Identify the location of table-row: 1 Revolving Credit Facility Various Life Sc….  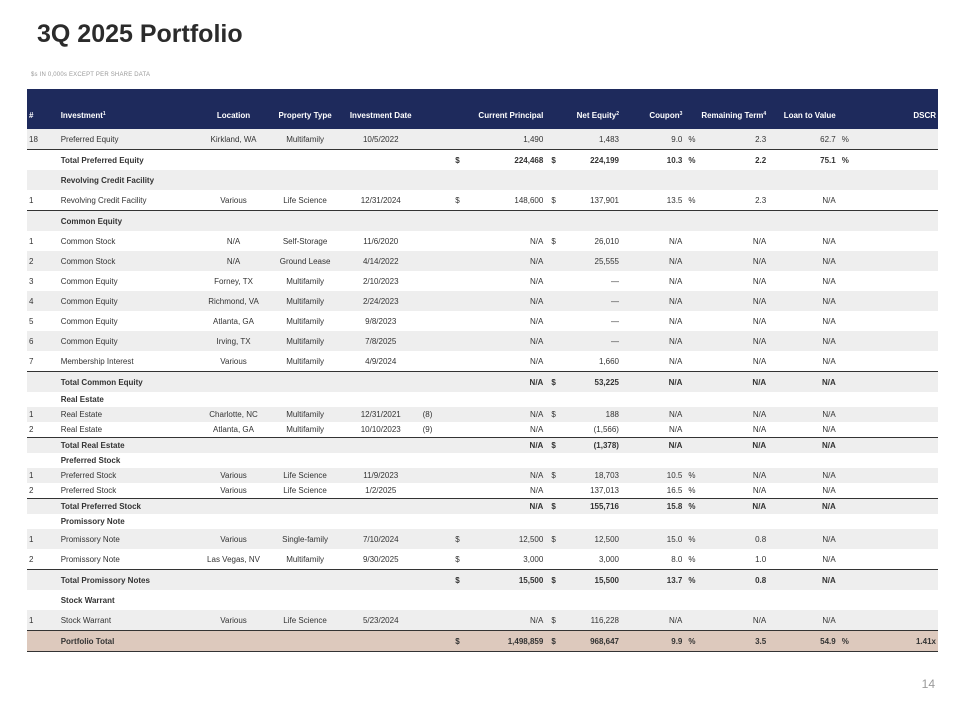
(482, 200).